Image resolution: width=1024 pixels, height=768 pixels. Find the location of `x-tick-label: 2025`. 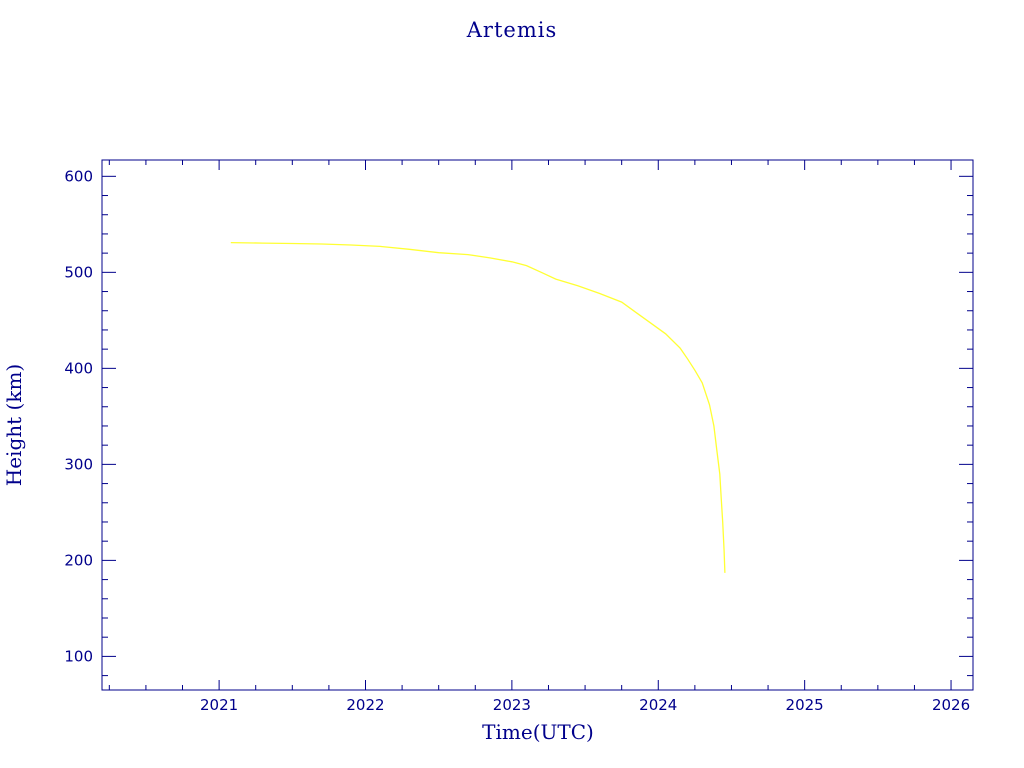

x-tick-label: 2025 is located at coordinates (805, 705).